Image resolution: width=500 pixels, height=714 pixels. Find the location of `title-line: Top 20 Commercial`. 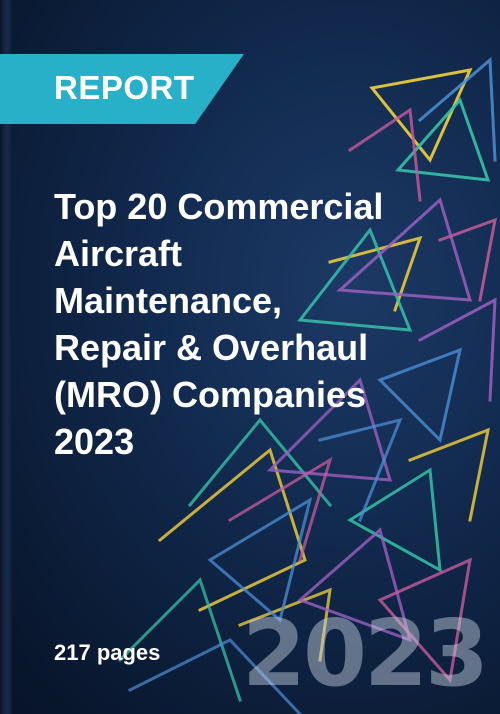

title-line: Top 20 Commercial is located at coordinates (219, 206).